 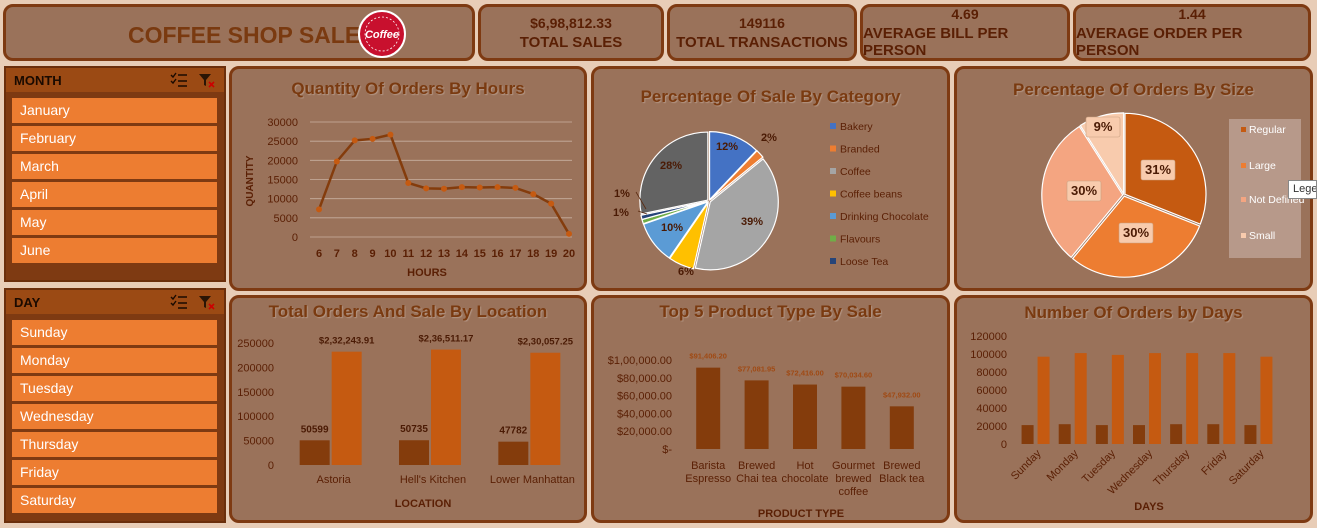 What do you see at coordinates (991, 373) in the screenshot?
I see `y-tick-label: 80000` at bounding box center [991, 373].